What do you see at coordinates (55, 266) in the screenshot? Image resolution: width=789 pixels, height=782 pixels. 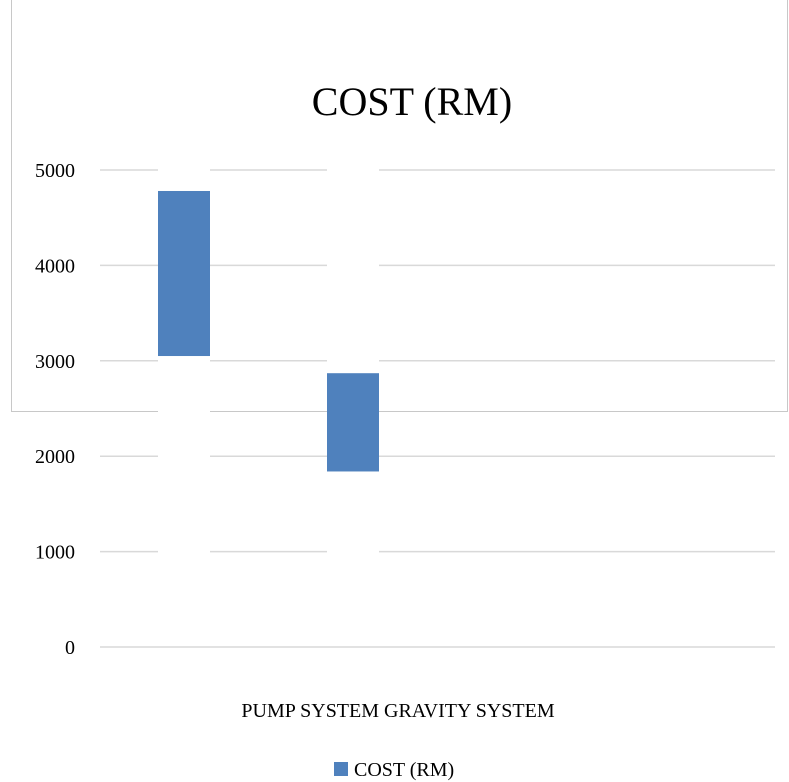 I see `y-tick-label: 4000` at bounding box center [55, 266].